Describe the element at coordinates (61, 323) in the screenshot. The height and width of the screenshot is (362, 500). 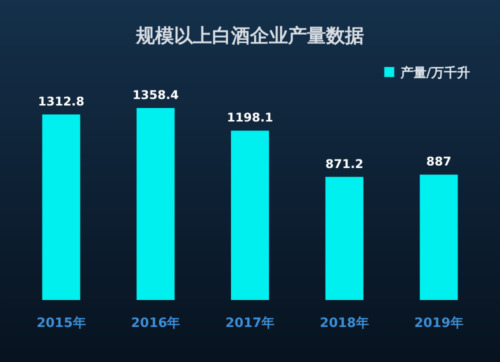
I see `x-tick-label: 2015年` at that location.